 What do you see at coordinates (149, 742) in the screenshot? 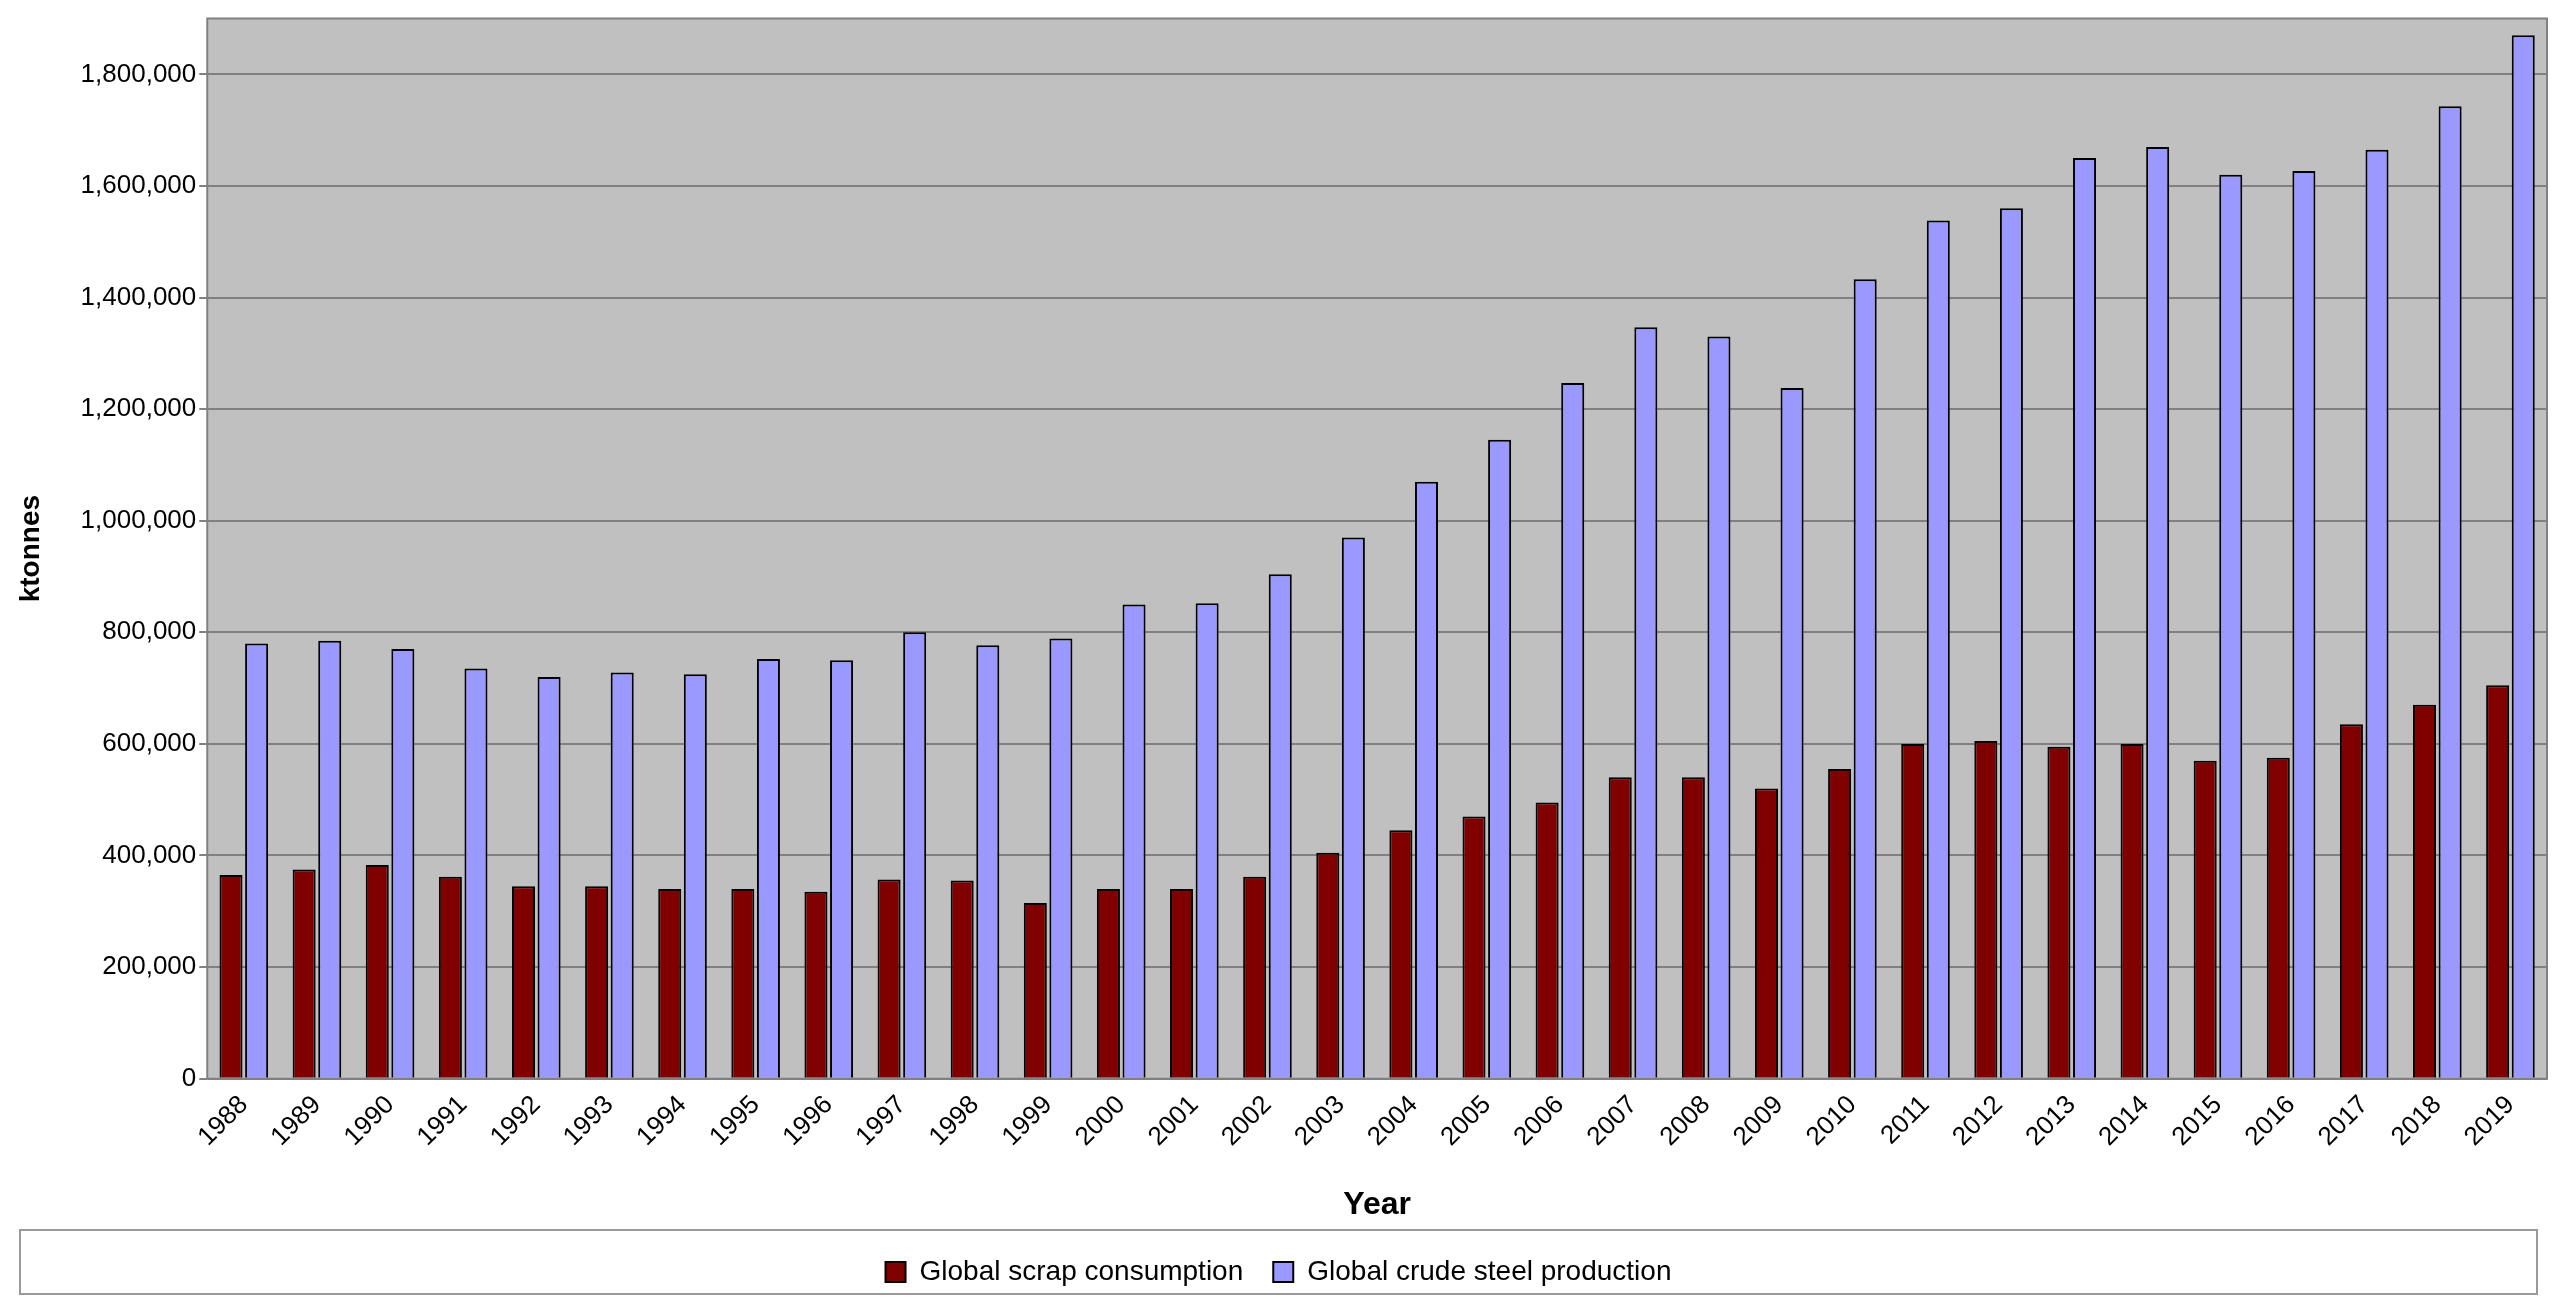
I see `y-tick-label: 600,000` at bounding box center [149, 742].